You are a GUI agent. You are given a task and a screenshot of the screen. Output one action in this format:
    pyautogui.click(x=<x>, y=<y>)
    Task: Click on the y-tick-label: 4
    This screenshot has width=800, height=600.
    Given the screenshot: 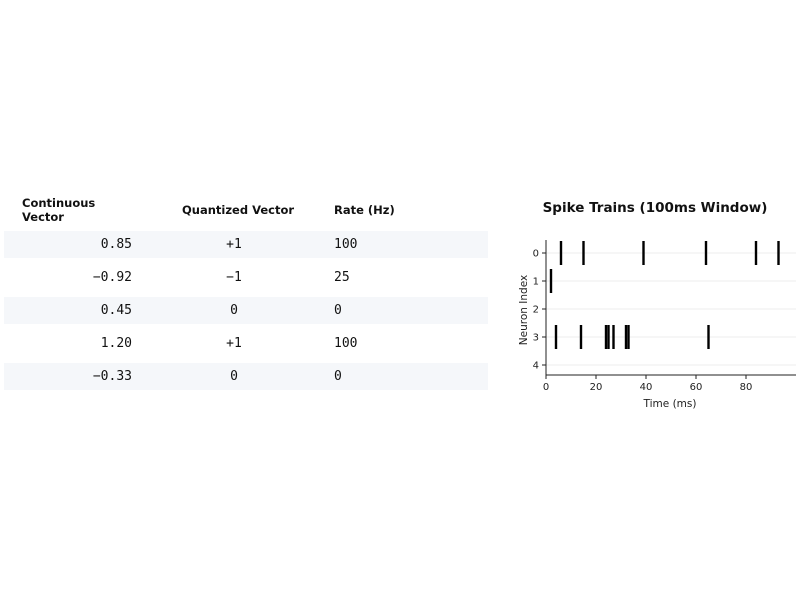 What is the action you would take?
    pyautogui.click(x=536, y=366)
    